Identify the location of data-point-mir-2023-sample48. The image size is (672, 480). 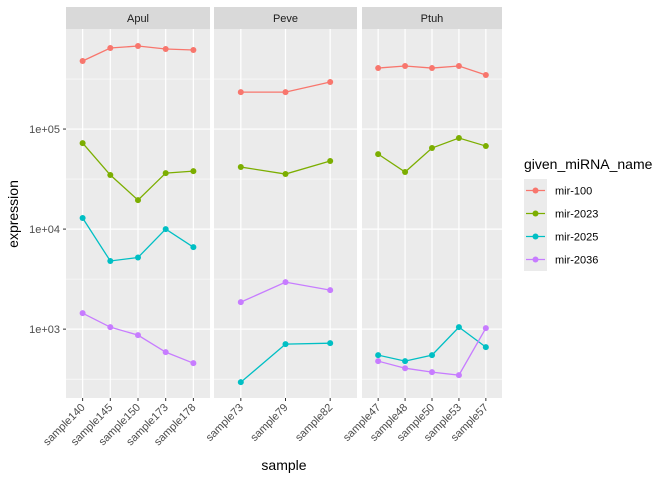
(405, 172).